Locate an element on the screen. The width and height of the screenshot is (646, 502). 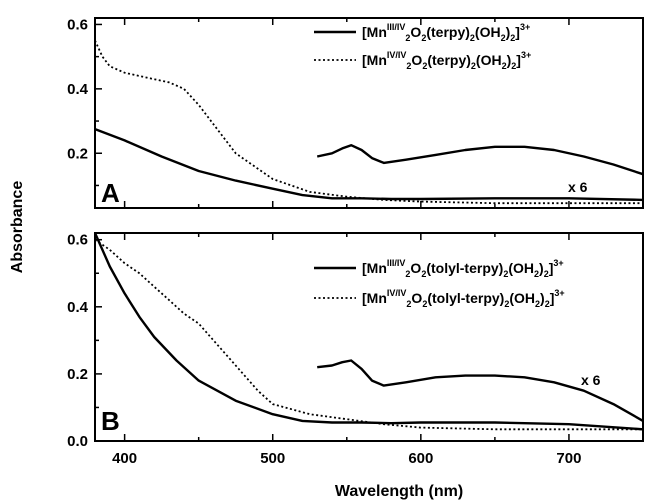
x-tick-label: 600 is located at coordinates (420, 458).